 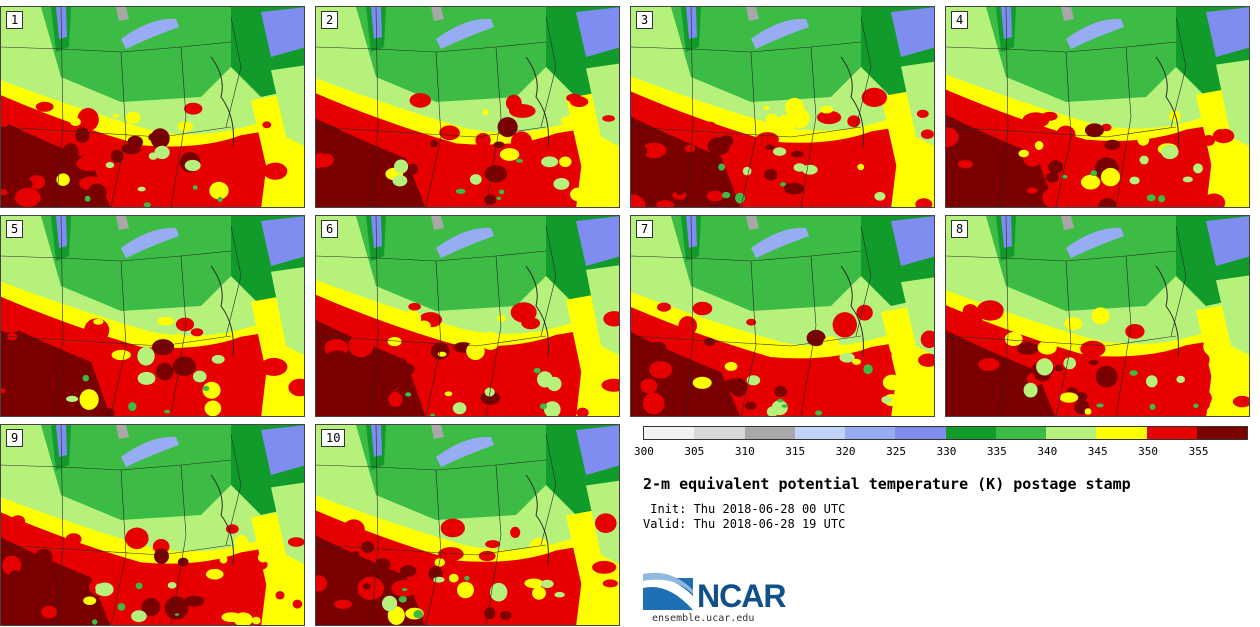 I want to click on stamp-panel-3: 3, so click(x=782, y=107).